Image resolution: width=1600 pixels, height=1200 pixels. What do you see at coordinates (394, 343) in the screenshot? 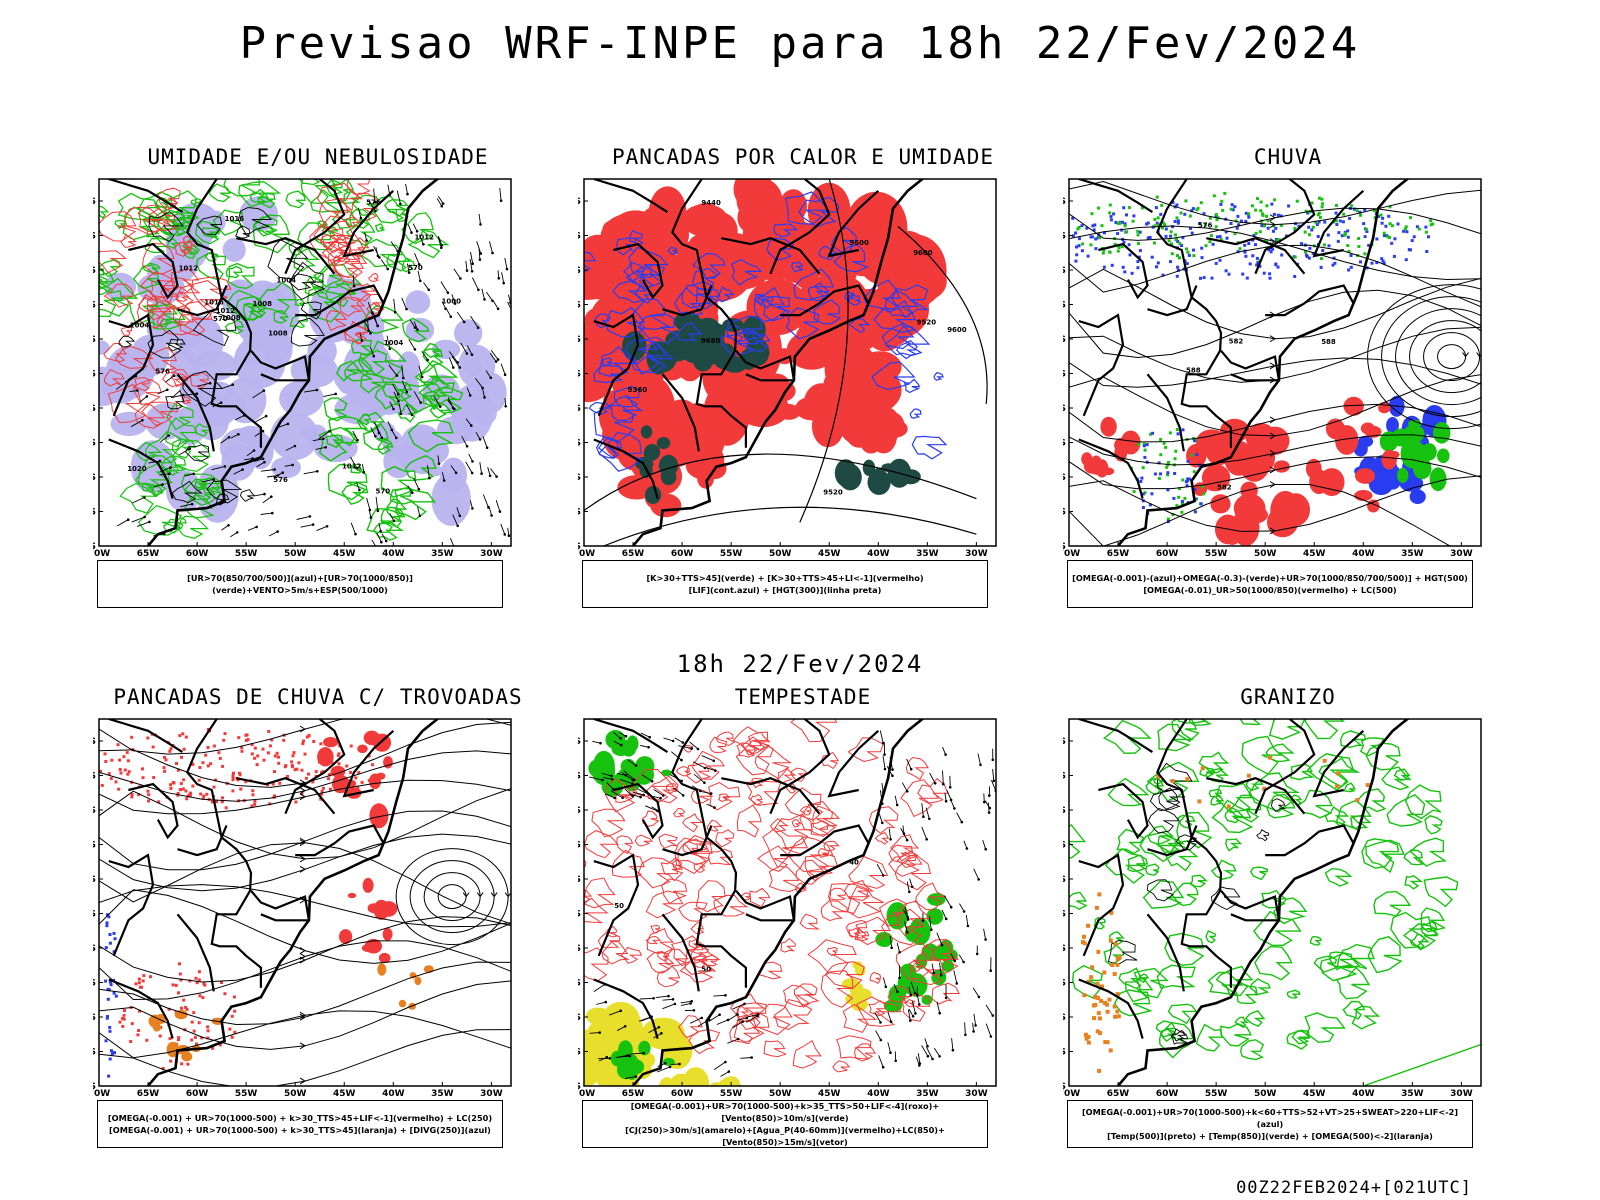
I see `contour-label: 1004` at bounding box center [394, 343].